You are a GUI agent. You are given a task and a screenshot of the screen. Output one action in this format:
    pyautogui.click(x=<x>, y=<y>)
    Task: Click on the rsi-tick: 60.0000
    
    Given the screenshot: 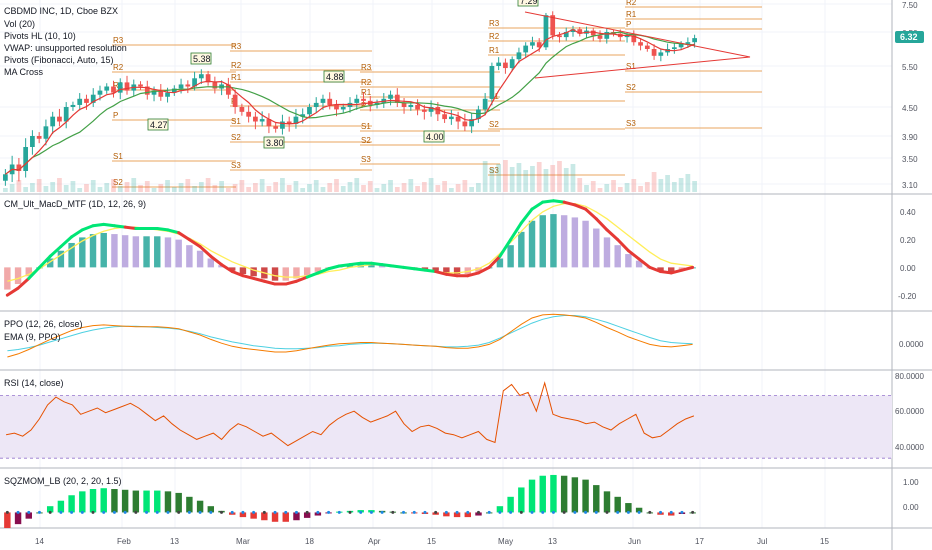 What is the action you would take?
    pyautogui.click(x=909, y=411)
    